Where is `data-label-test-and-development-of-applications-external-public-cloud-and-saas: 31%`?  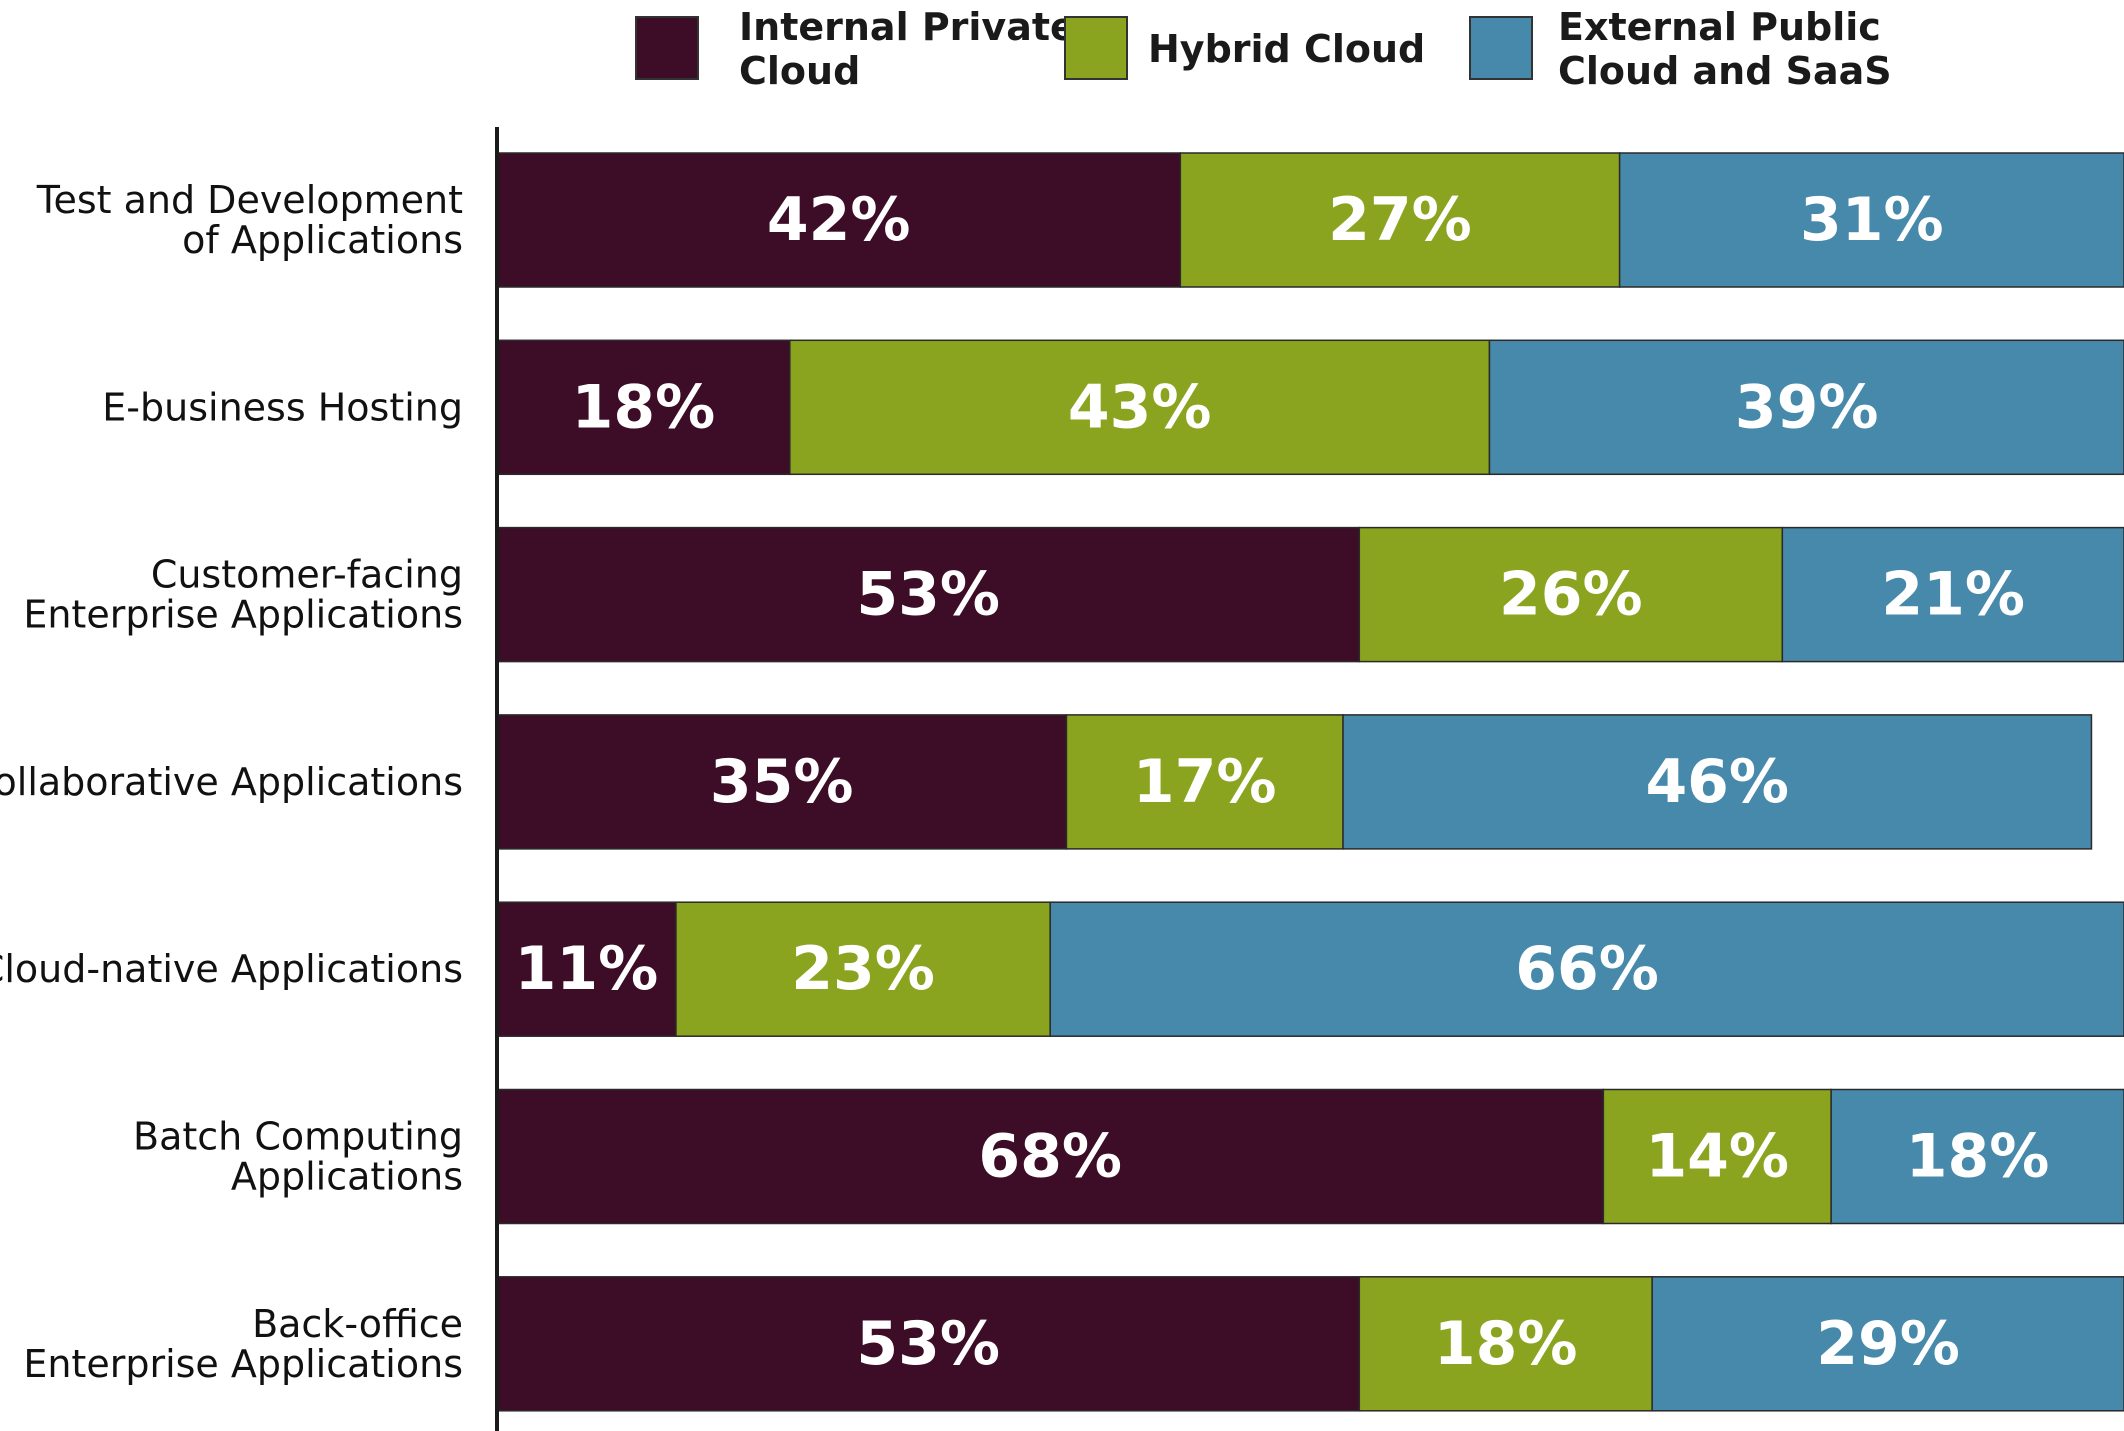
data-label-test-and-development-of-applications-external-public-cloud-and-saas: 31% is located at coordinates (1872, 220).